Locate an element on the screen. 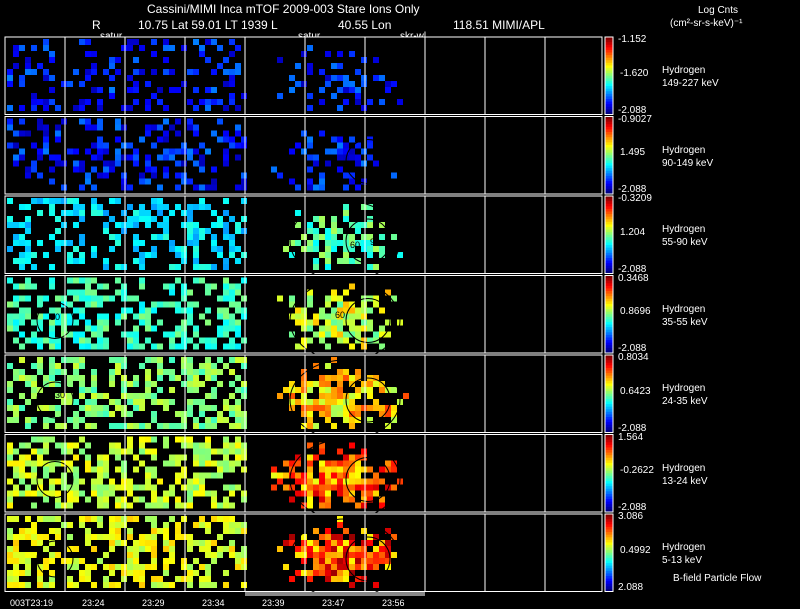 The width and height of the screenshot is (800, 609). time-tick-label: 23:39 is located at coordinates (273, 603).